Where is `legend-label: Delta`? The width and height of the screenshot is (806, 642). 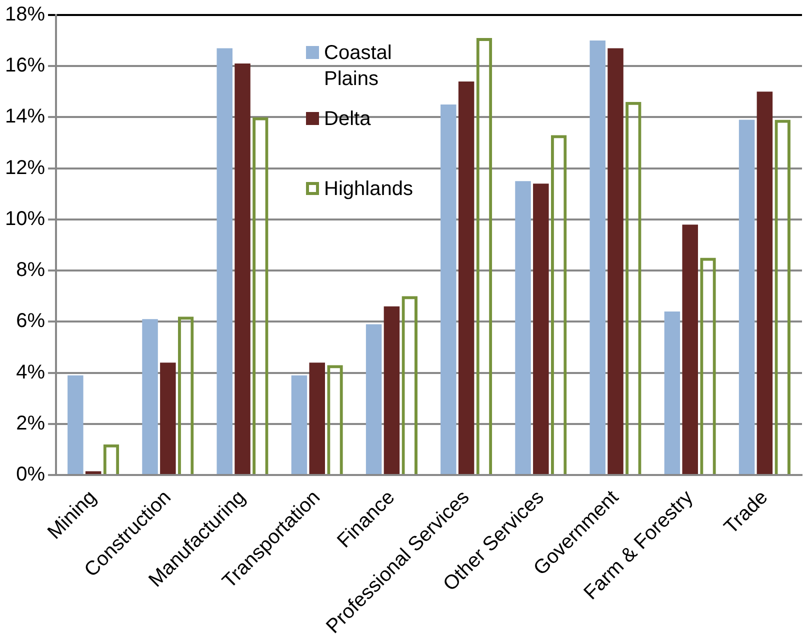 legend-label: Delta is located at coordinates (348, 119).